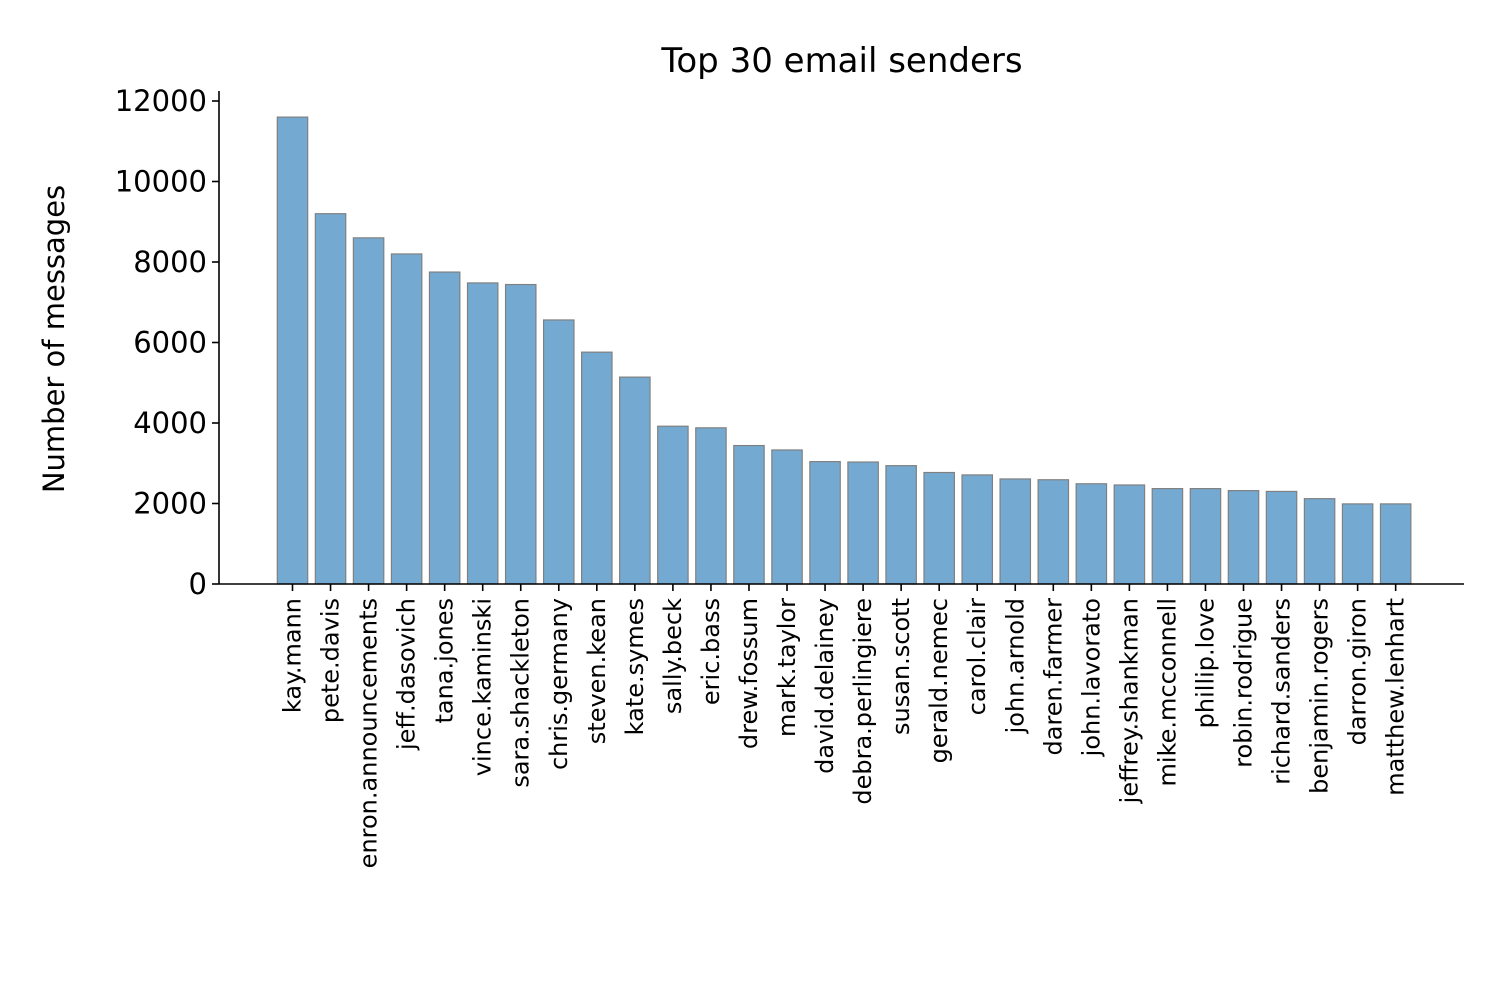  I want to click on y-tick-label: 8000, so click(170, 262).